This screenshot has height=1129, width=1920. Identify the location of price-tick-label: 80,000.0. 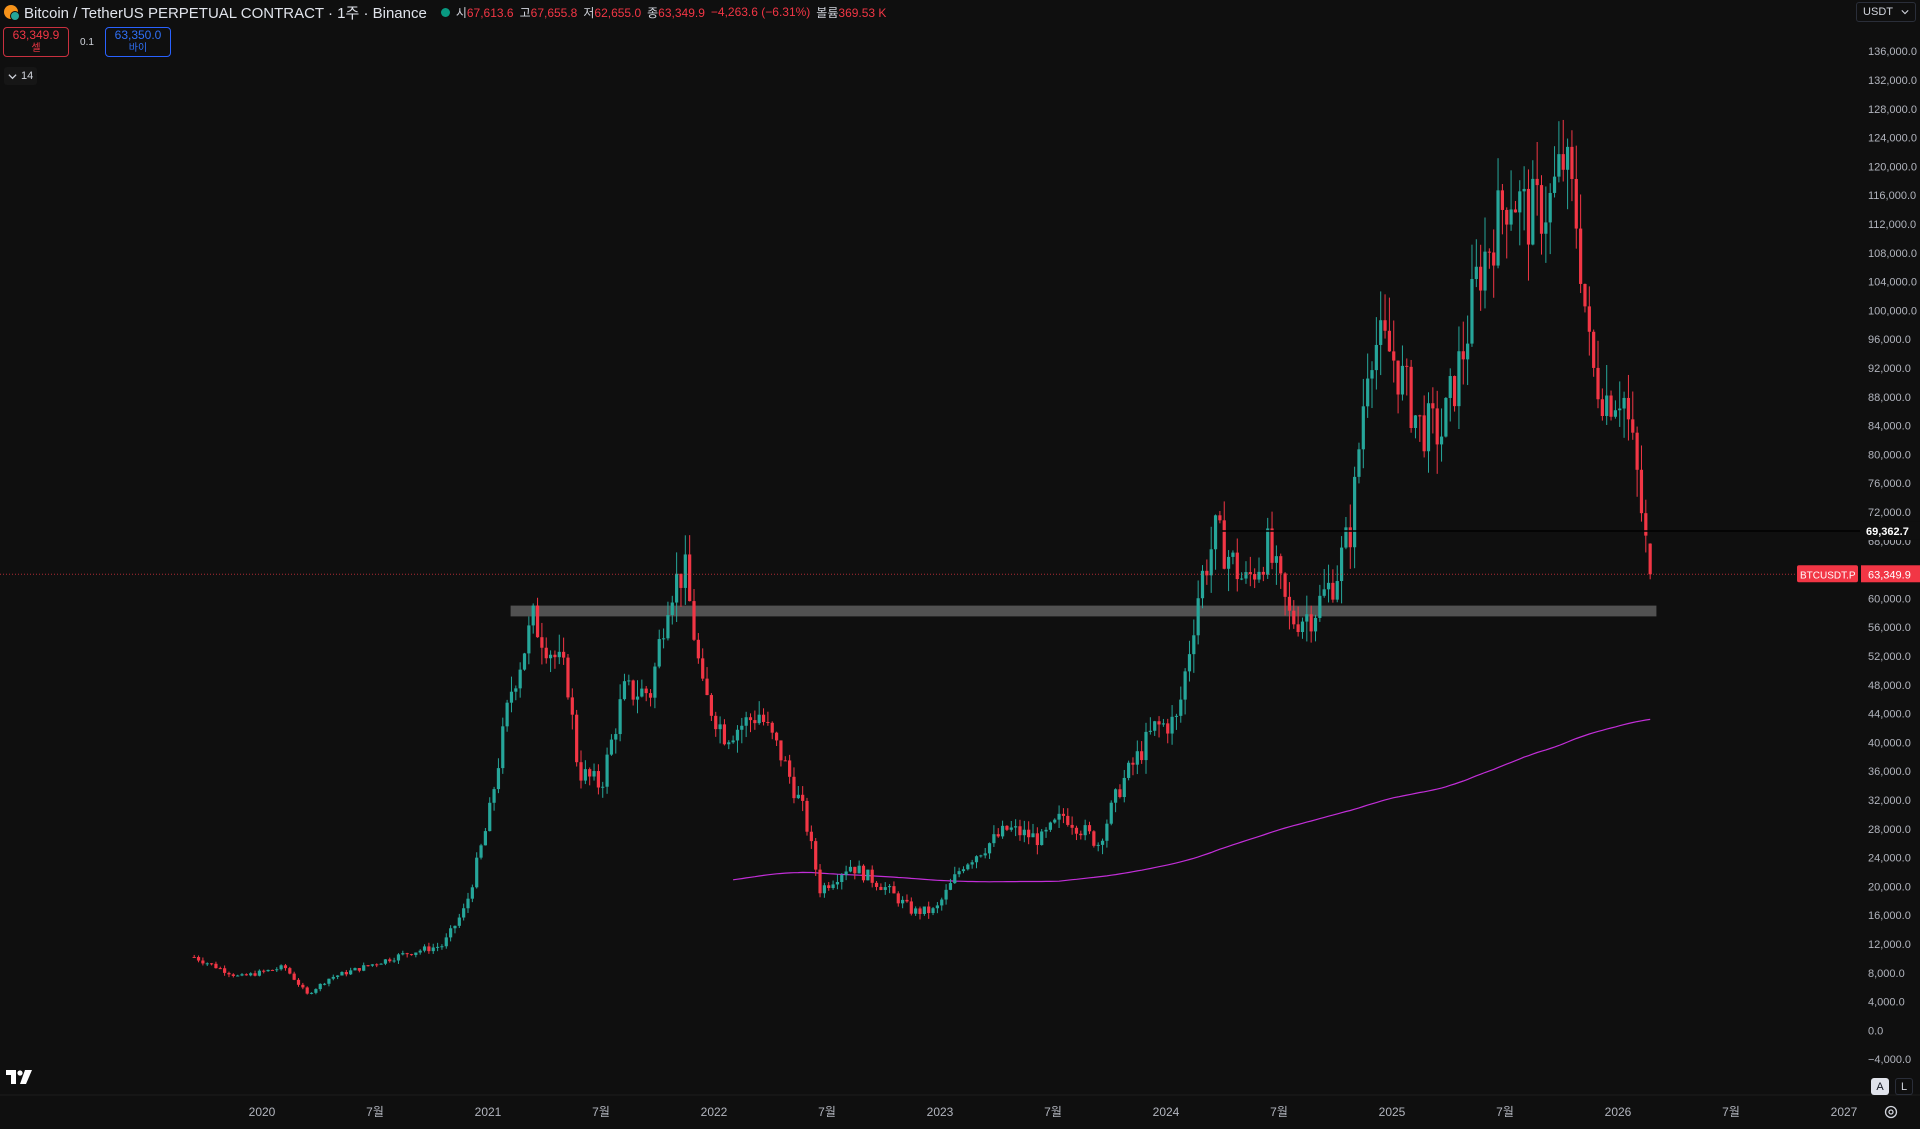
(1889, 455).